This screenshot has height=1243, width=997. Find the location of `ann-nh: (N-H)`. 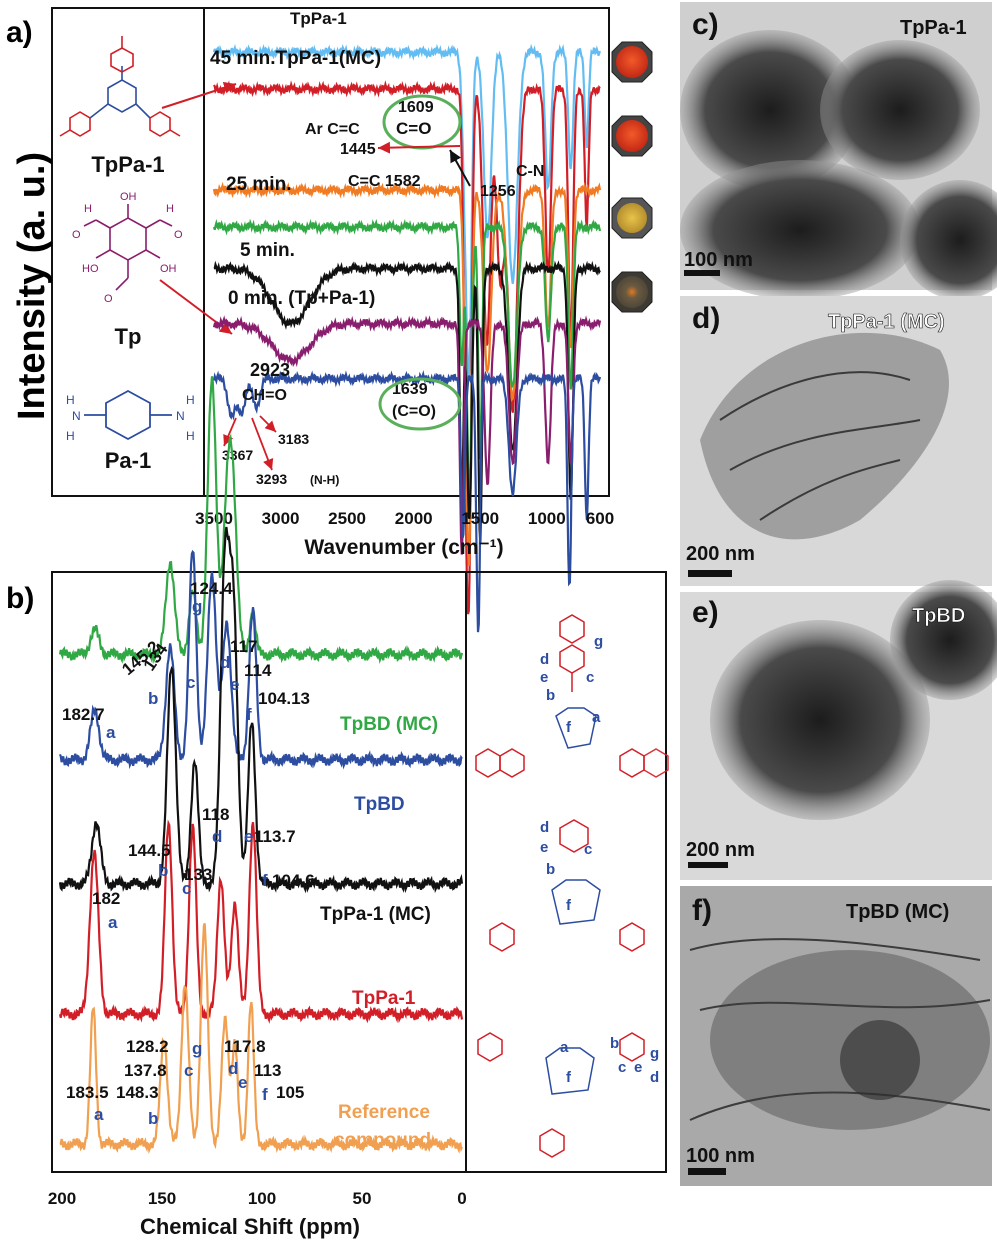

ann-nh: (N-H) is located at coordinates (324, 480).